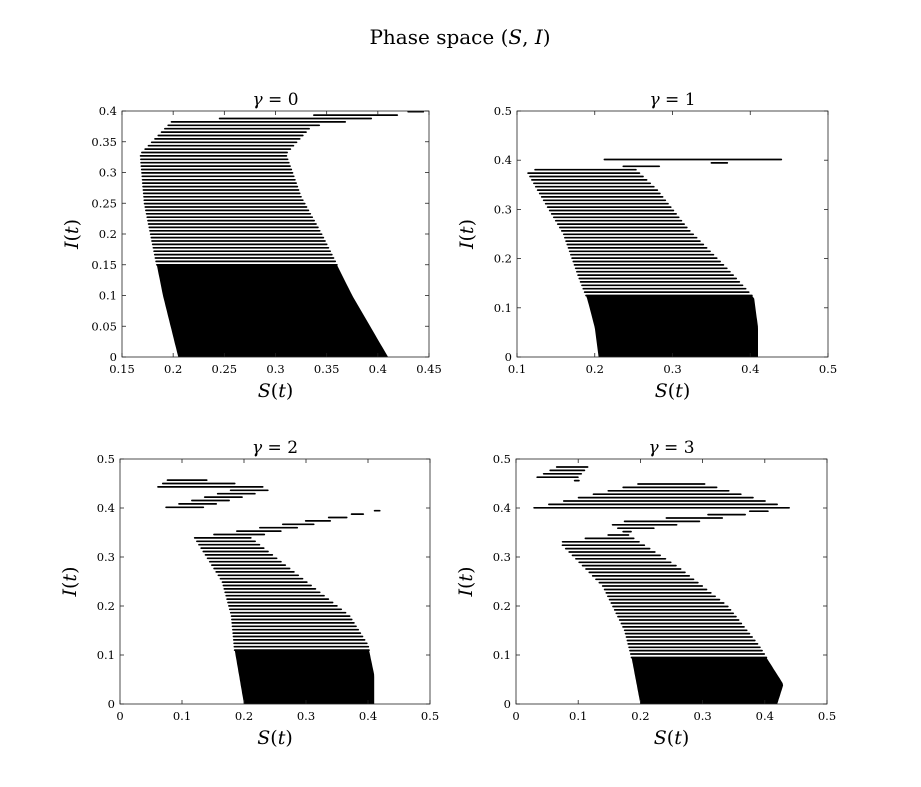 This screenshot has height=787, width=921. What do you see at coordinates (104, 326) in the screenshot?
I see `y-tick-label: 0.05` at bounding box center [104, 326].